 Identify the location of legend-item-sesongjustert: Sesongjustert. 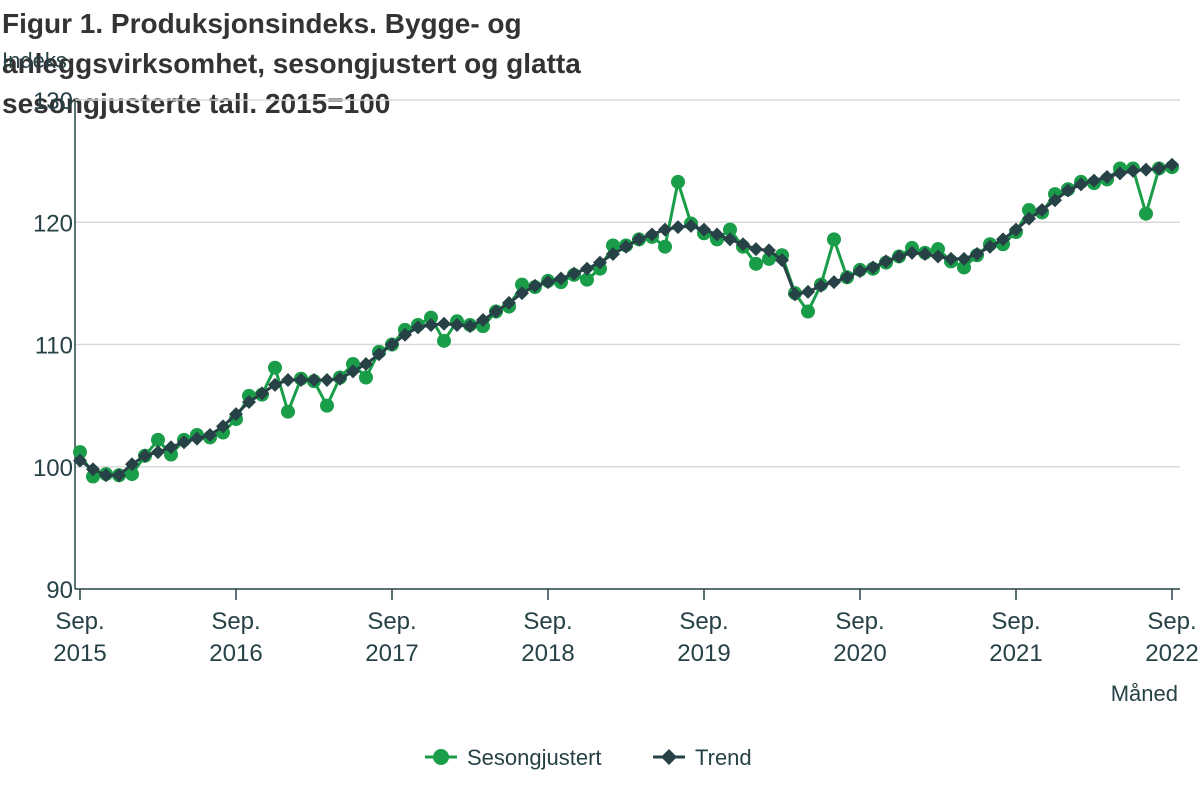
(513, 757).